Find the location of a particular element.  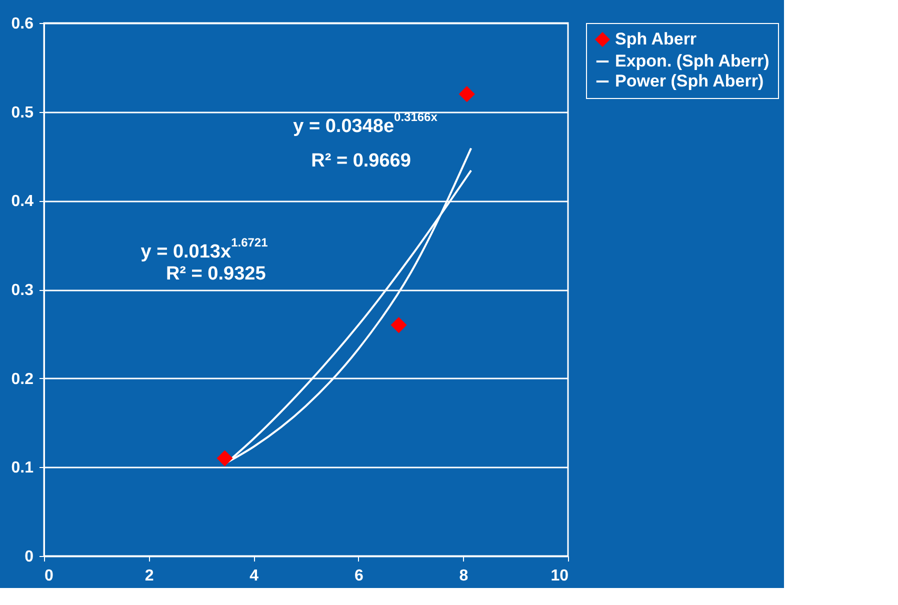

annotation: R² = 0.9669 is located at coordinates (361, 161).